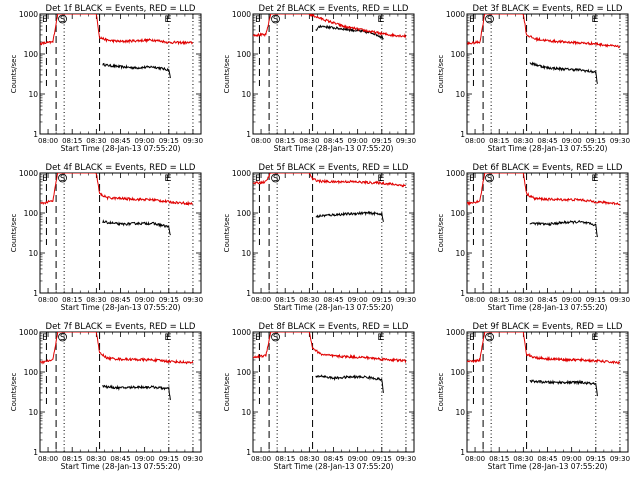 This screenshot has height=480, width=640. Describe the element at coordinates (544, 31) in the screenshot. I see `series-lld-line` at that location.